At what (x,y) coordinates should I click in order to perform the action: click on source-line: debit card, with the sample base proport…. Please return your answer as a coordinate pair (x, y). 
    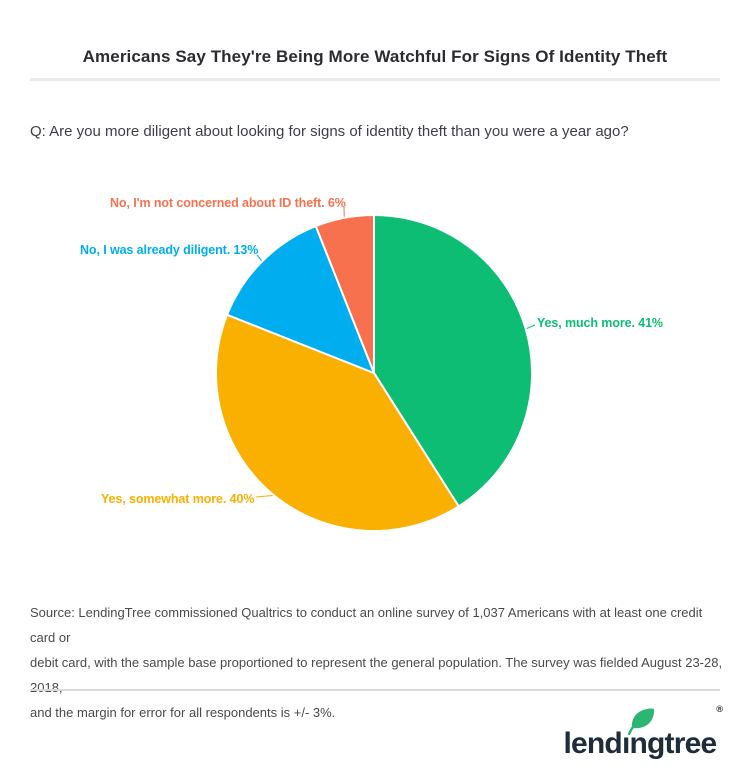
    Looking at the image, I should click on (376, 675).